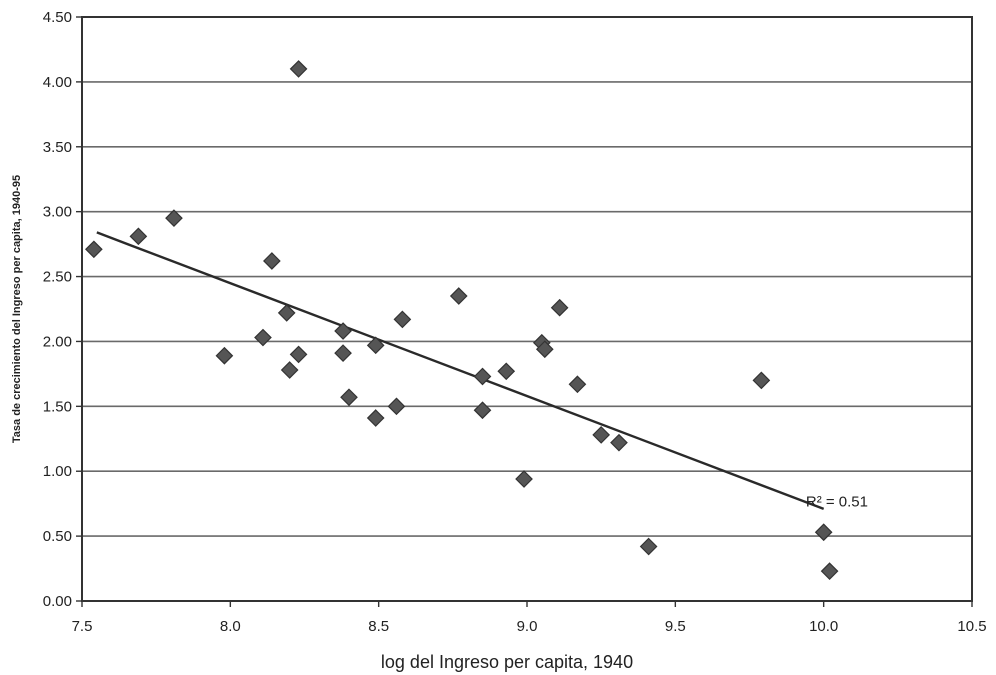 The height and width of the screenshot is (675, 996). I want to click on x-axis-title: log del Ingreso per capita, 1940, so click(507, 662).